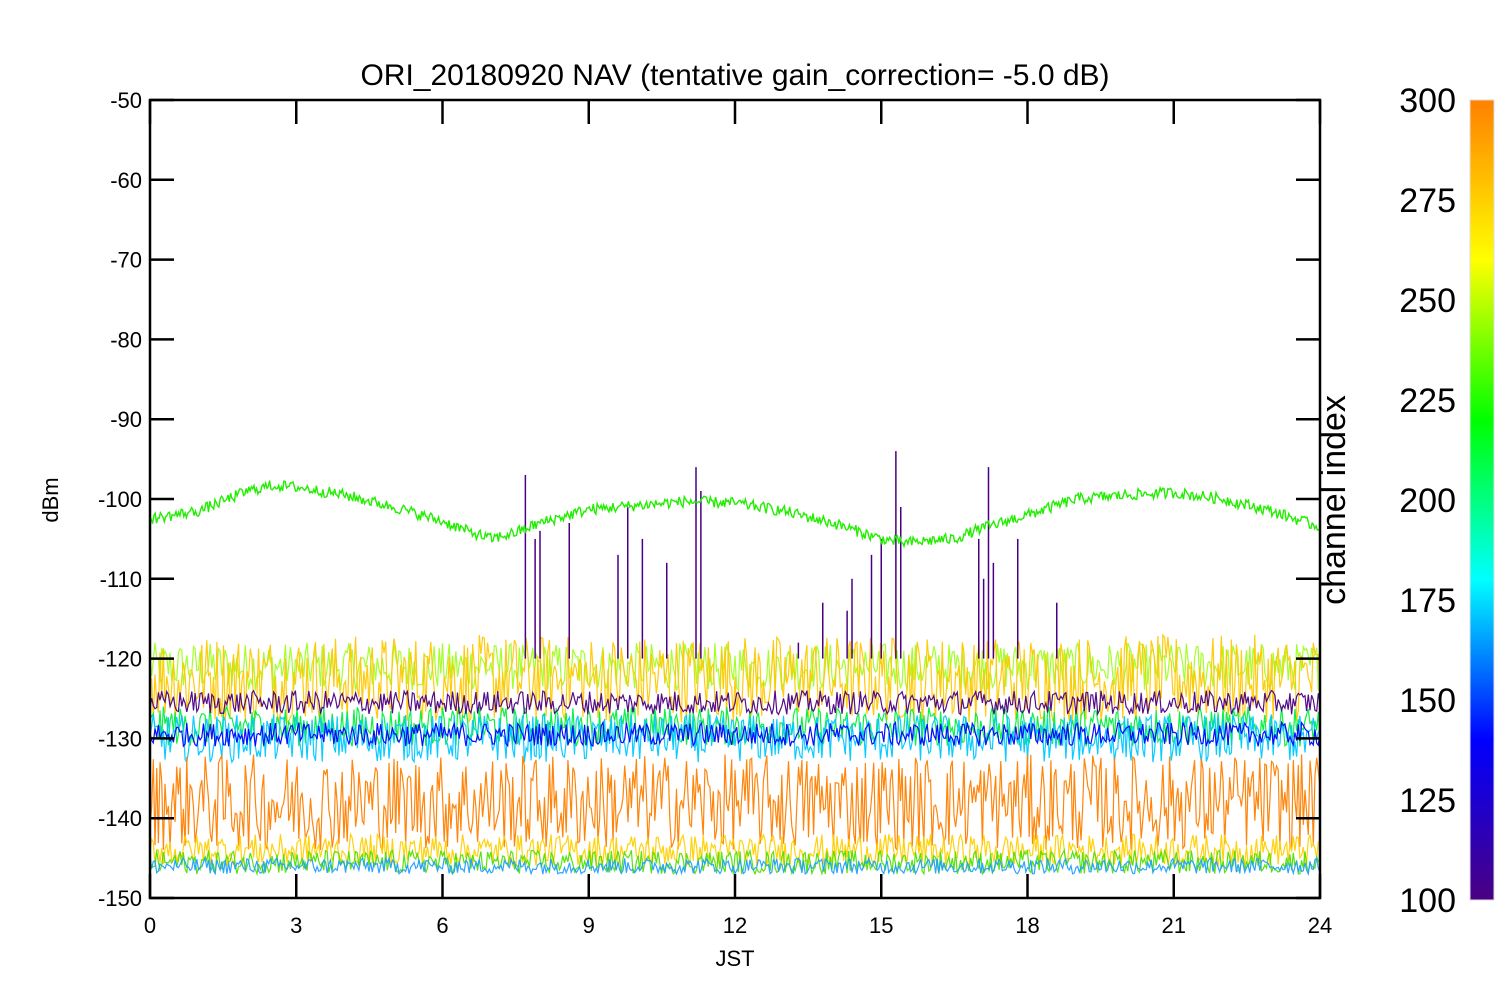 Image resolution: width=1500 pixels, height=1005 pixels. Describe the element at coordinates (735, 925) in the screenshot. I see `x-tick-label: 12` at that location.